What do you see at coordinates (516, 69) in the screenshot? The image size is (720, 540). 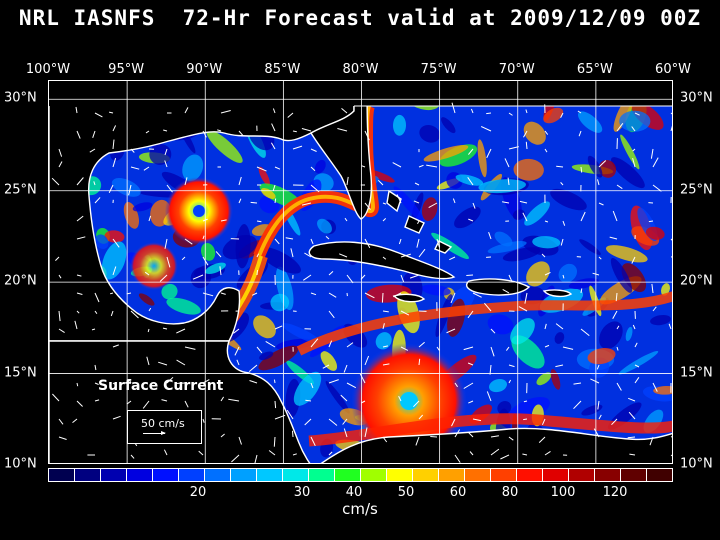 I see `longitude-tick: 70°W` at bounding box center [516, 69].